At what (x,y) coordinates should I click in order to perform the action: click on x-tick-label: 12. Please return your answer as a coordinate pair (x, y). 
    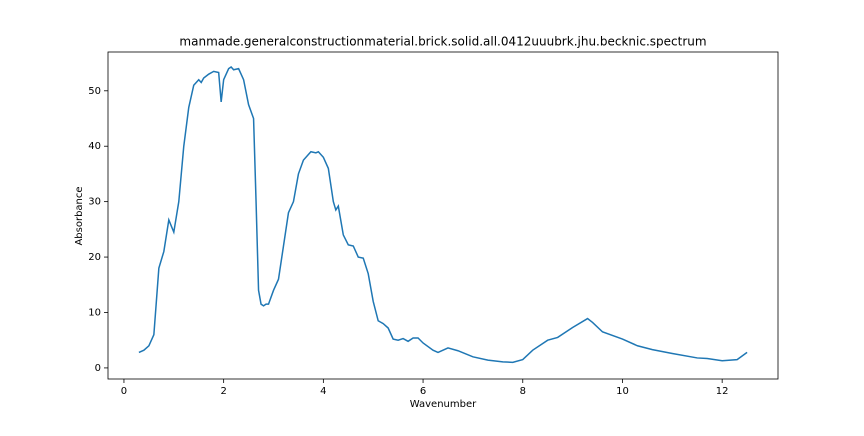
    Looking at the image, I should click on (722, 391).